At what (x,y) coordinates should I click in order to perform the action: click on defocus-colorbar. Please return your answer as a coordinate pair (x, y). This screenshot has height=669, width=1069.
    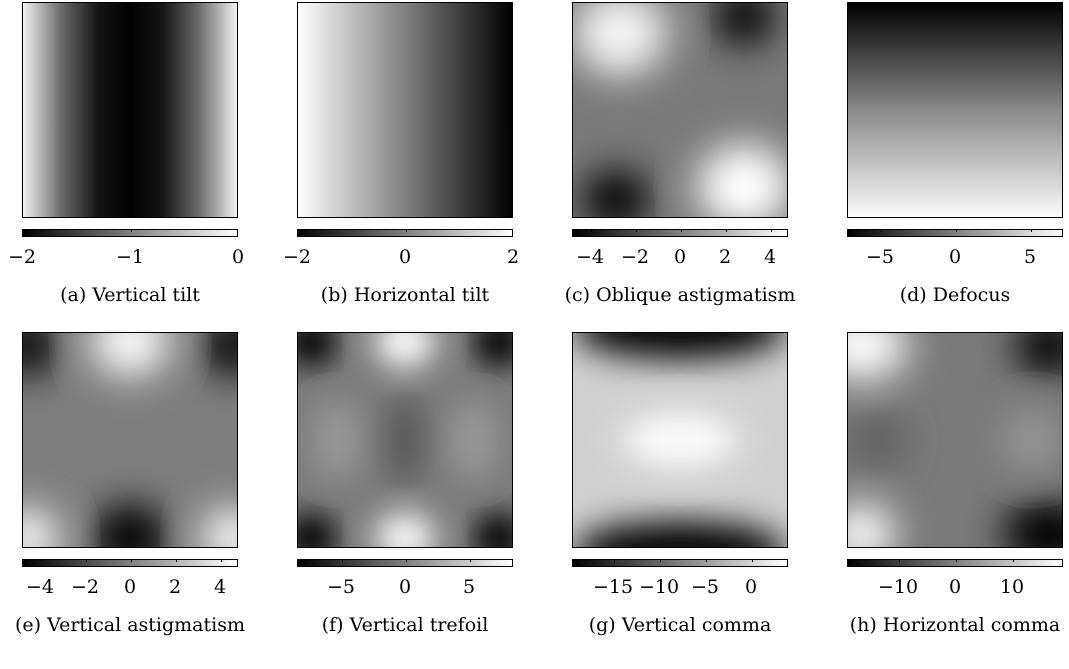
    Looking at the image, I should click on (955, 233).